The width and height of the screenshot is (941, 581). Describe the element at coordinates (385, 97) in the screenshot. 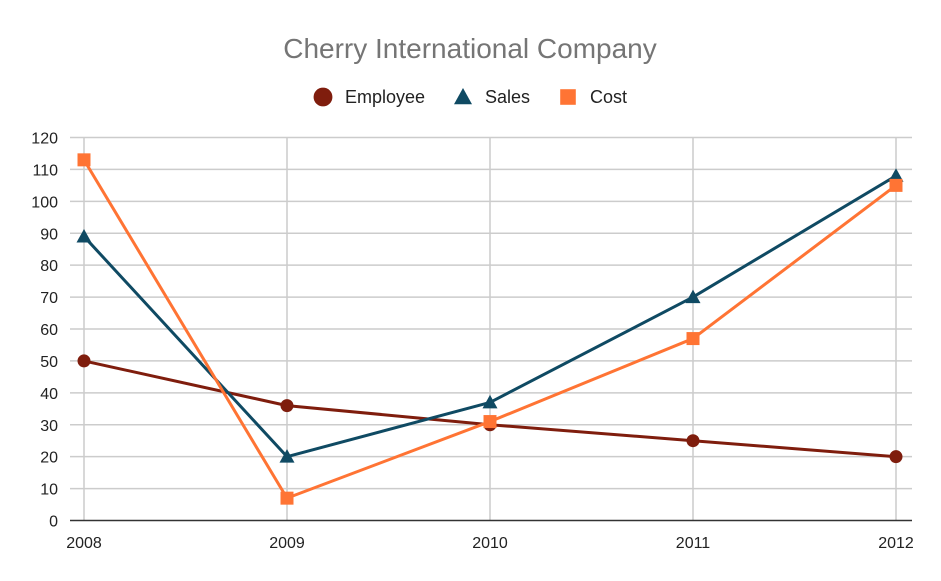

I see `legend-label: Employee` at that location.